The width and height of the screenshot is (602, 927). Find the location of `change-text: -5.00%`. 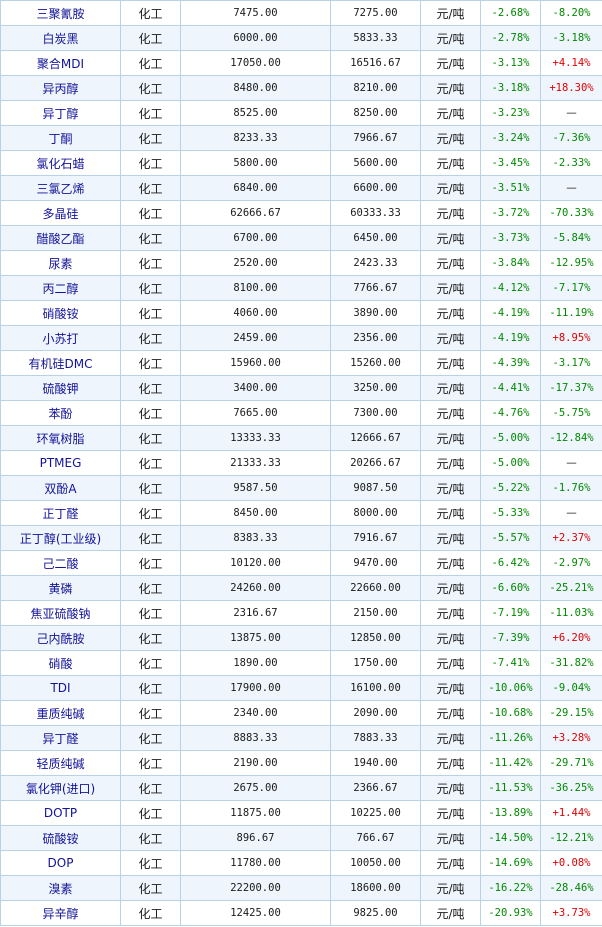

change-text: -5.00% is located at coordinates (510, 463).